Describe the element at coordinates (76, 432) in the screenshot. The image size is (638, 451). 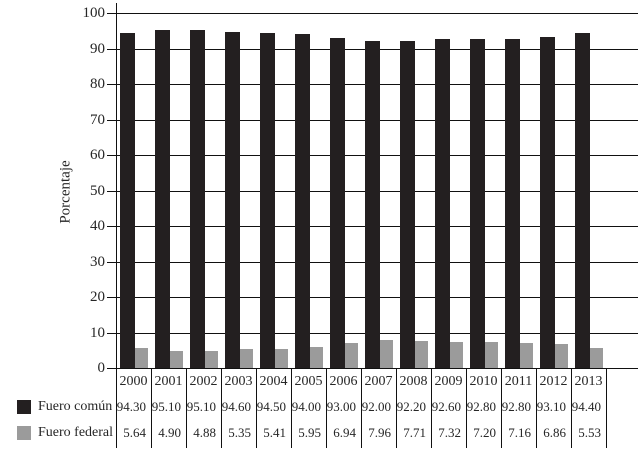
I see `legend-label: Fuero federal` at that location.